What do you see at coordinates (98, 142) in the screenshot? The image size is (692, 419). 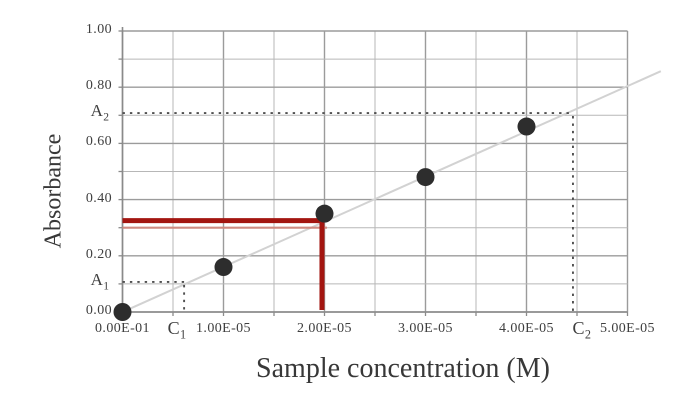 I see `y-tick-label: 0.60` at bounding box center [98, 142].